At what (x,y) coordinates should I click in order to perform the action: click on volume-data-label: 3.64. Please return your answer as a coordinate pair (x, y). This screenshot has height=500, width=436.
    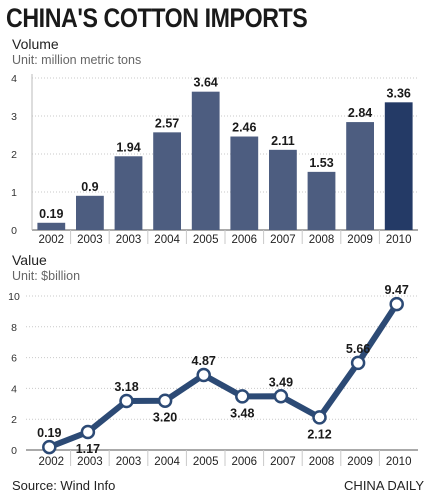
    Looking at the image, I should click on (206, 83).